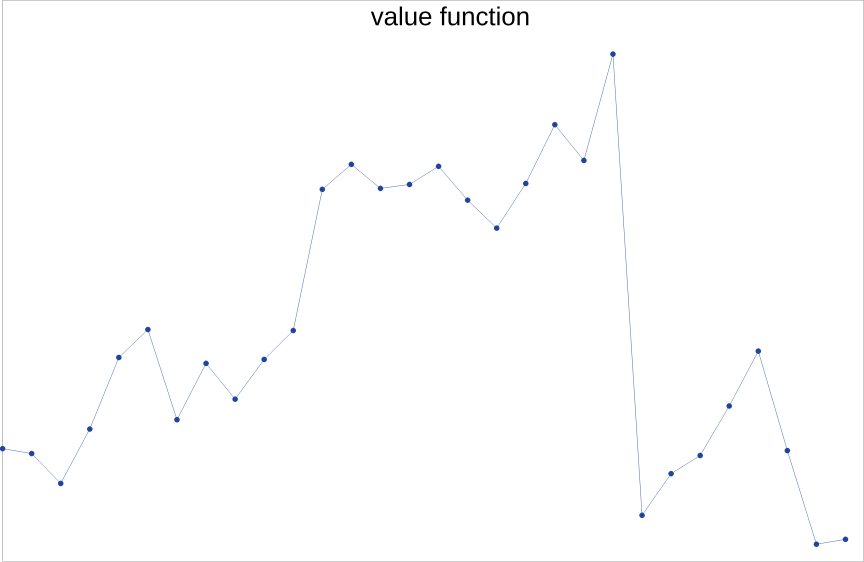 Image resolution: width=864 pixels, height=562 pixels. I want to click on chart-title: value function, so click(449, 16).